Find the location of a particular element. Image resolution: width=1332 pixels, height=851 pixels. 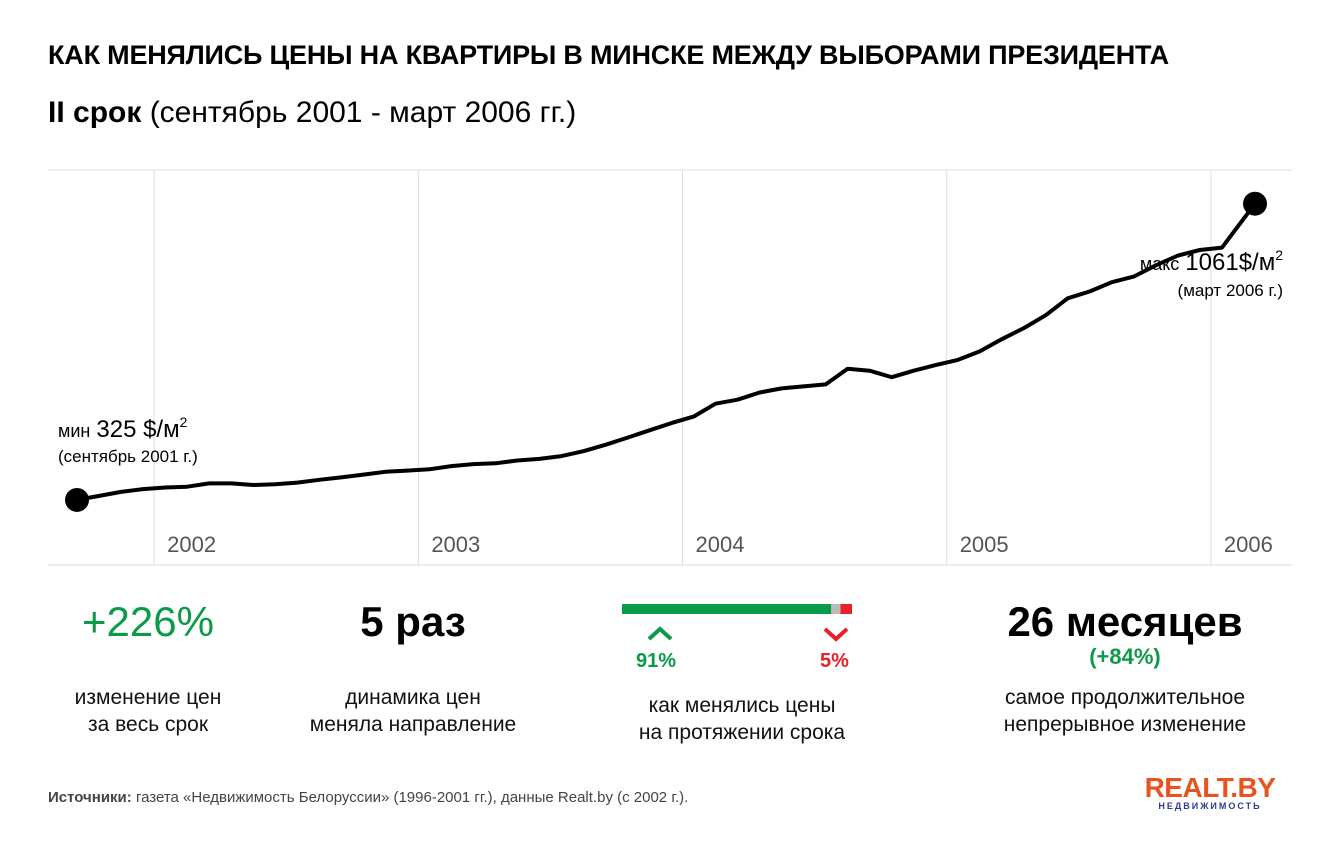

direction-split-bar is located at coordinates (737, 623).